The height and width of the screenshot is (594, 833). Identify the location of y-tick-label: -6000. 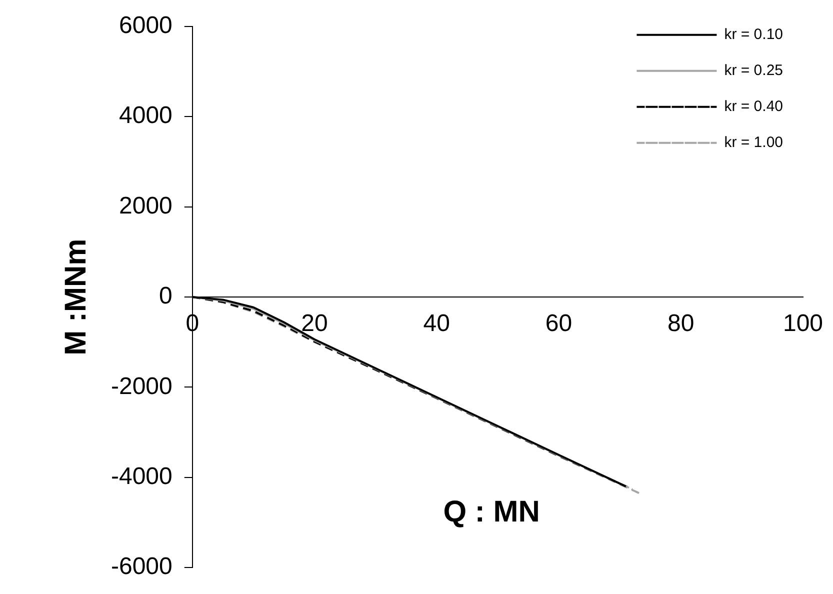
(141, 566).